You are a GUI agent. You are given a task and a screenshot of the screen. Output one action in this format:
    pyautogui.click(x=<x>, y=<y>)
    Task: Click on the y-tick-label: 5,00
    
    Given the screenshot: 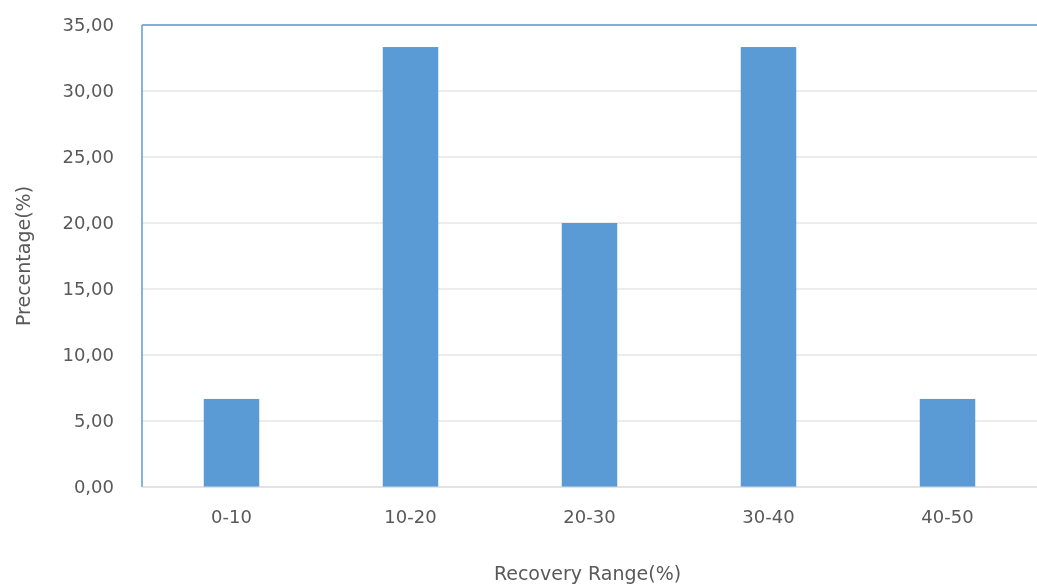 What is the action you would take?
    pyautogui.click(x=93, y=421)
    